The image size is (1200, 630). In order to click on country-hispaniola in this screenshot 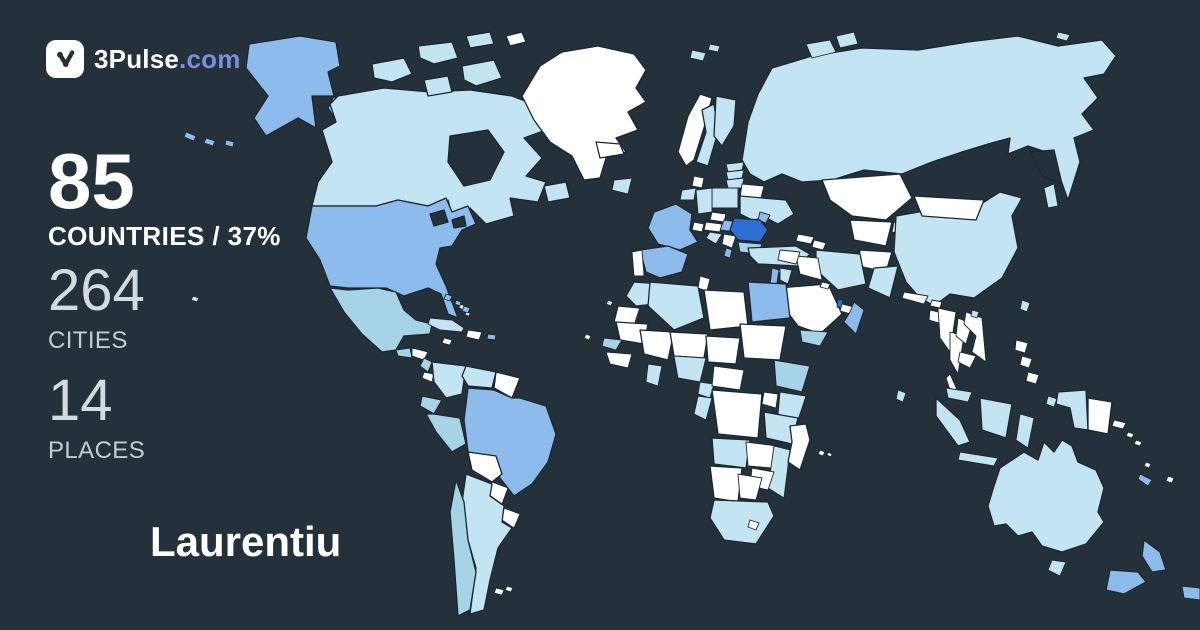, I will do `click(474, 335)`.